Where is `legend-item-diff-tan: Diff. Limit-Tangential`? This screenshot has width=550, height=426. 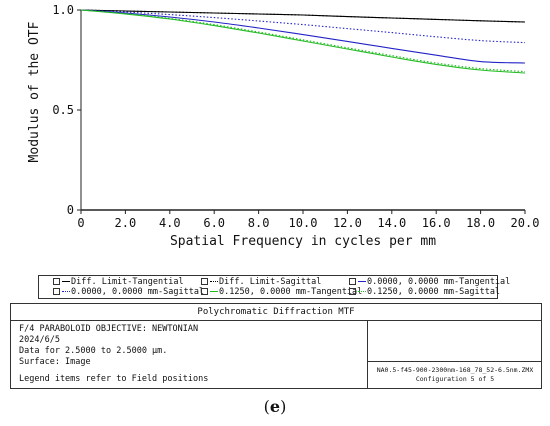 legend-item-diff-tan: Diff. Limit-Tangential is located at coordinates (118, 282).